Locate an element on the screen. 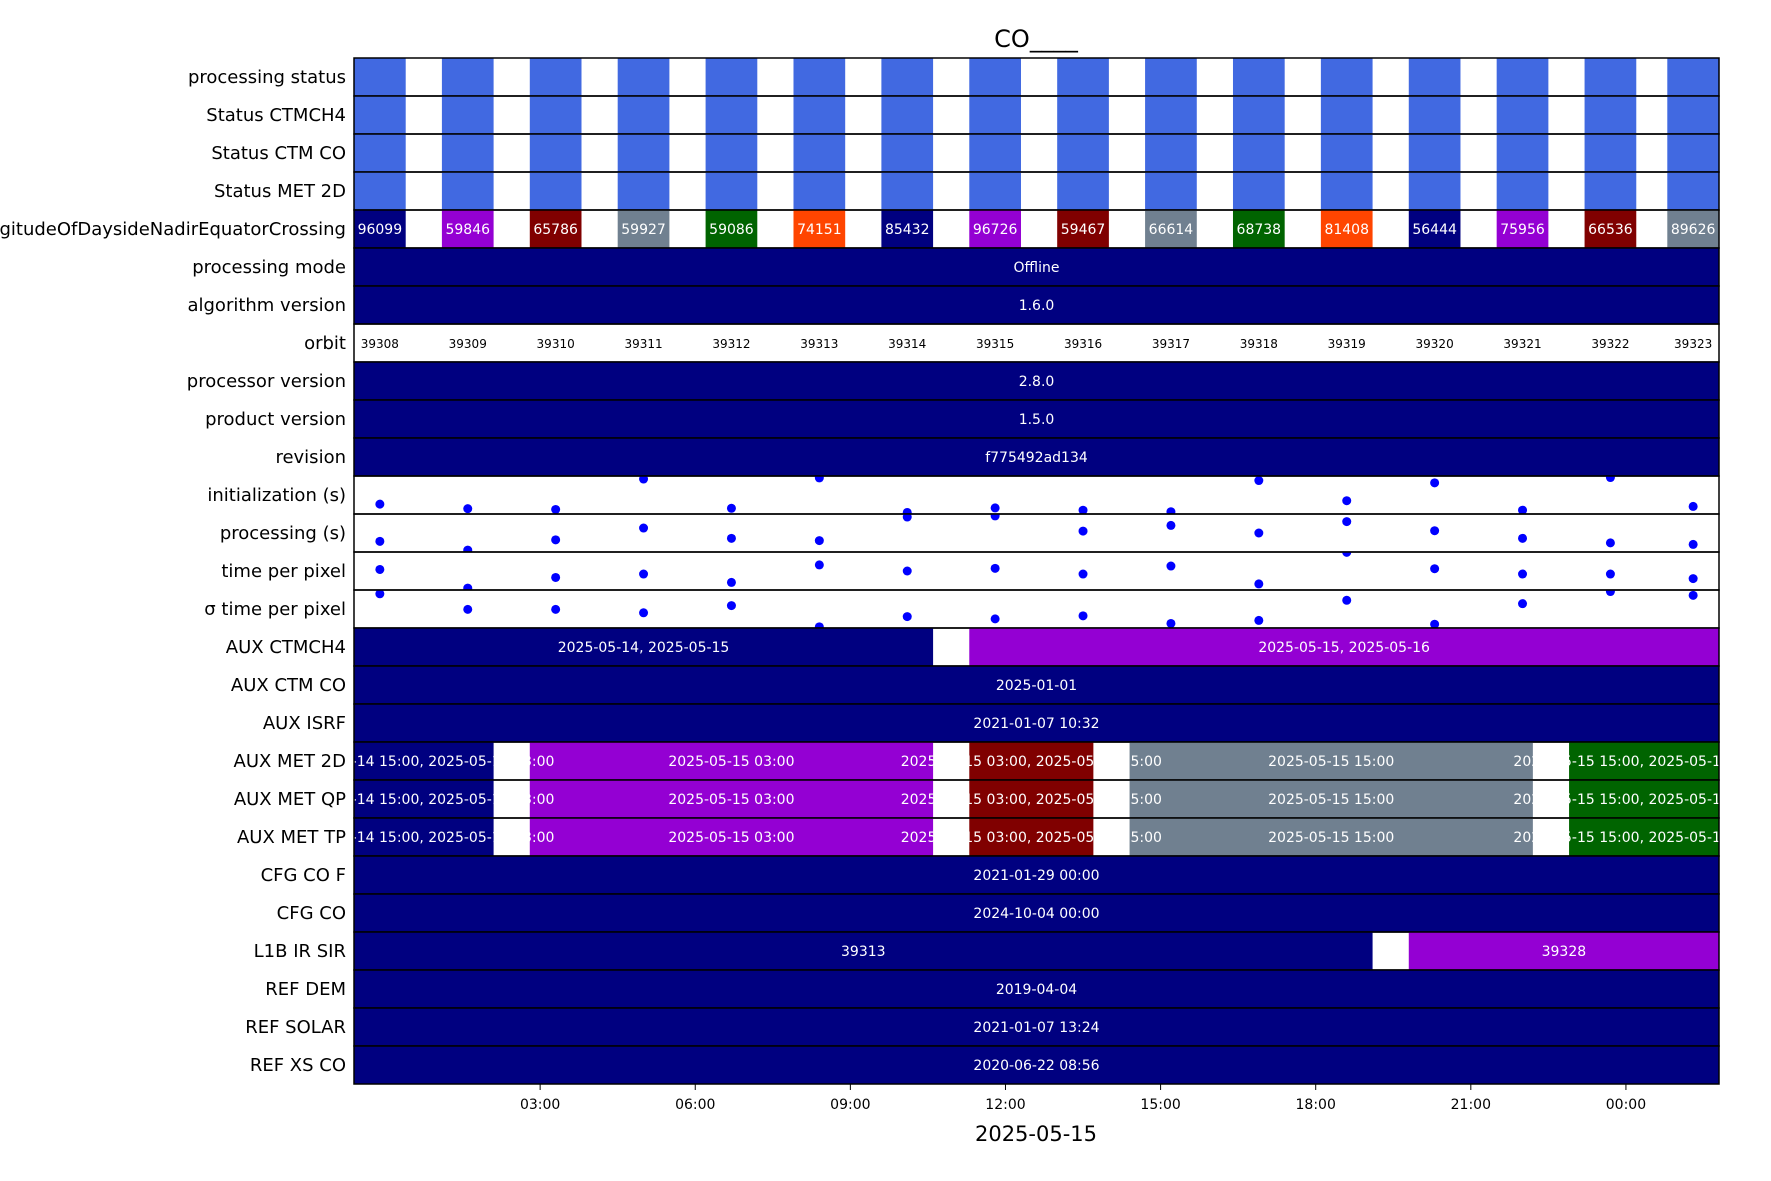 This screenshot has height=1181, width=1771. row-label: AUX MET TP is located at coordinates (291, 837).